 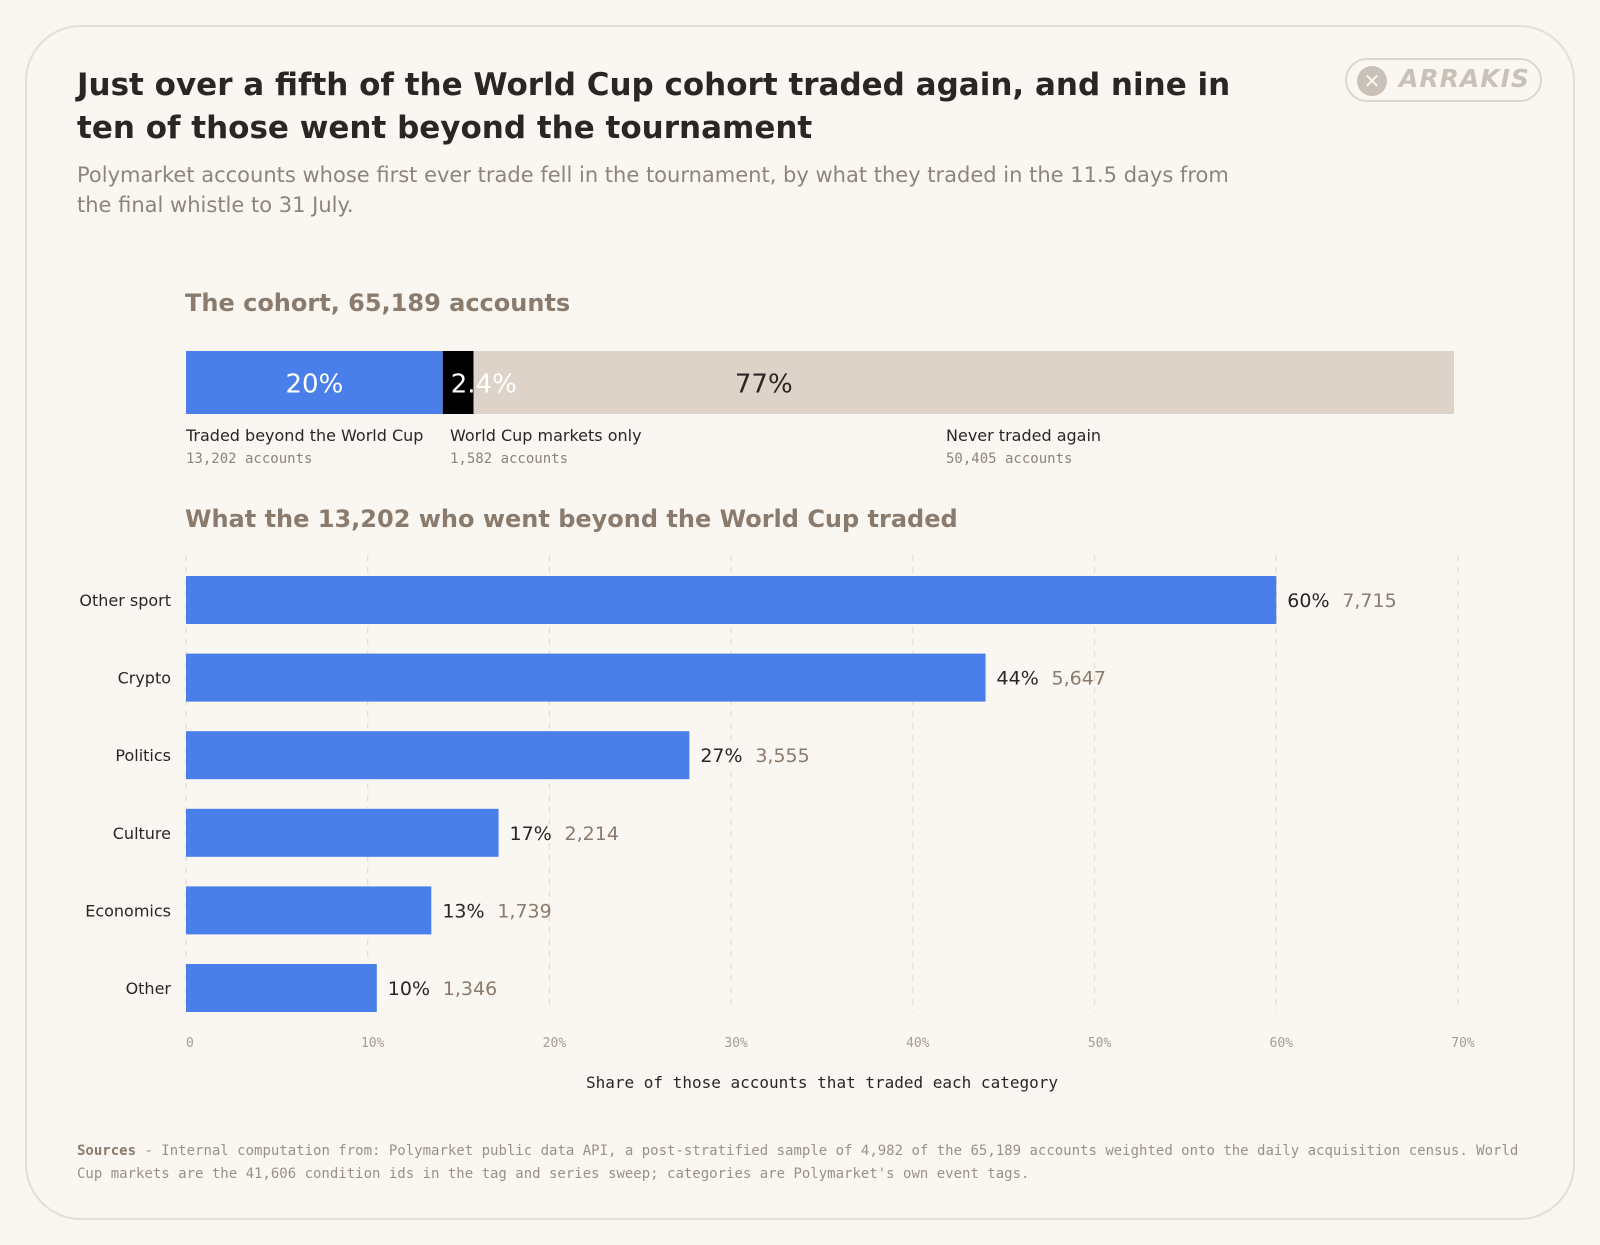 What do you see at coordinates (304, 435) in the screenshot?
I see `cohort-segment-name-1: Traded beyond the World Cup` at bounding box center [304, 435].